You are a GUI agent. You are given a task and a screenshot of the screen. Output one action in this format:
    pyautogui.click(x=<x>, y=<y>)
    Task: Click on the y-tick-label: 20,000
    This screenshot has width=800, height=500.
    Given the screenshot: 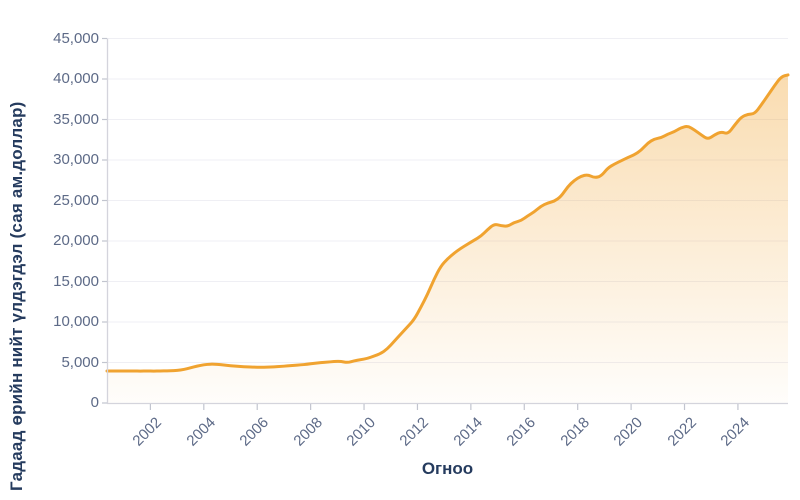 What is the action you would take?
    pyautogui.click(x=76, y=240)
    